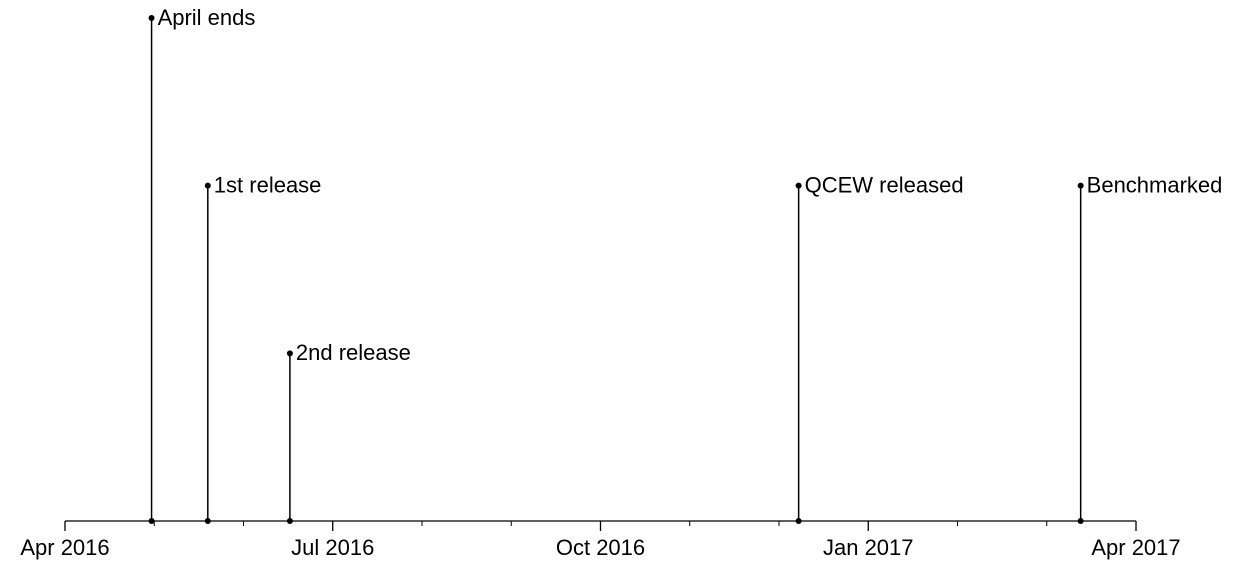 This screenshot has width=1256, height=563. What do you see at coordinates (207, 17) in the screenshot?
I see `event-label: April ends` at bounding box center [207, 17].